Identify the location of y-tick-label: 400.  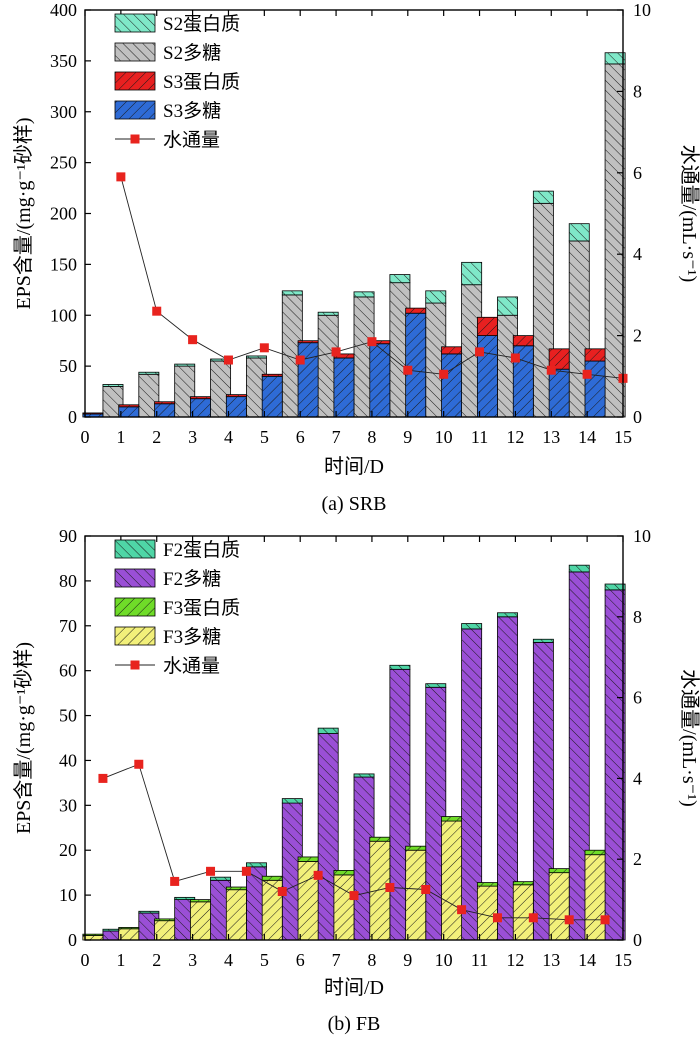
(63, 10).